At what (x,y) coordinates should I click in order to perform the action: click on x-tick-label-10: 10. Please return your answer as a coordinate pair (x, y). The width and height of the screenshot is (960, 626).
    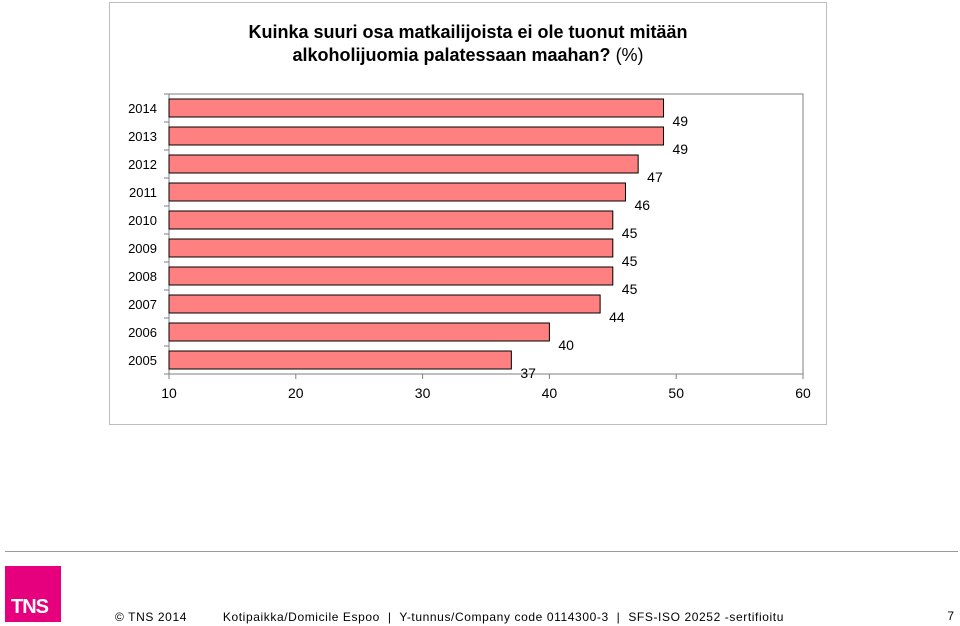
    Looking at the image, I should click on (169, 393).